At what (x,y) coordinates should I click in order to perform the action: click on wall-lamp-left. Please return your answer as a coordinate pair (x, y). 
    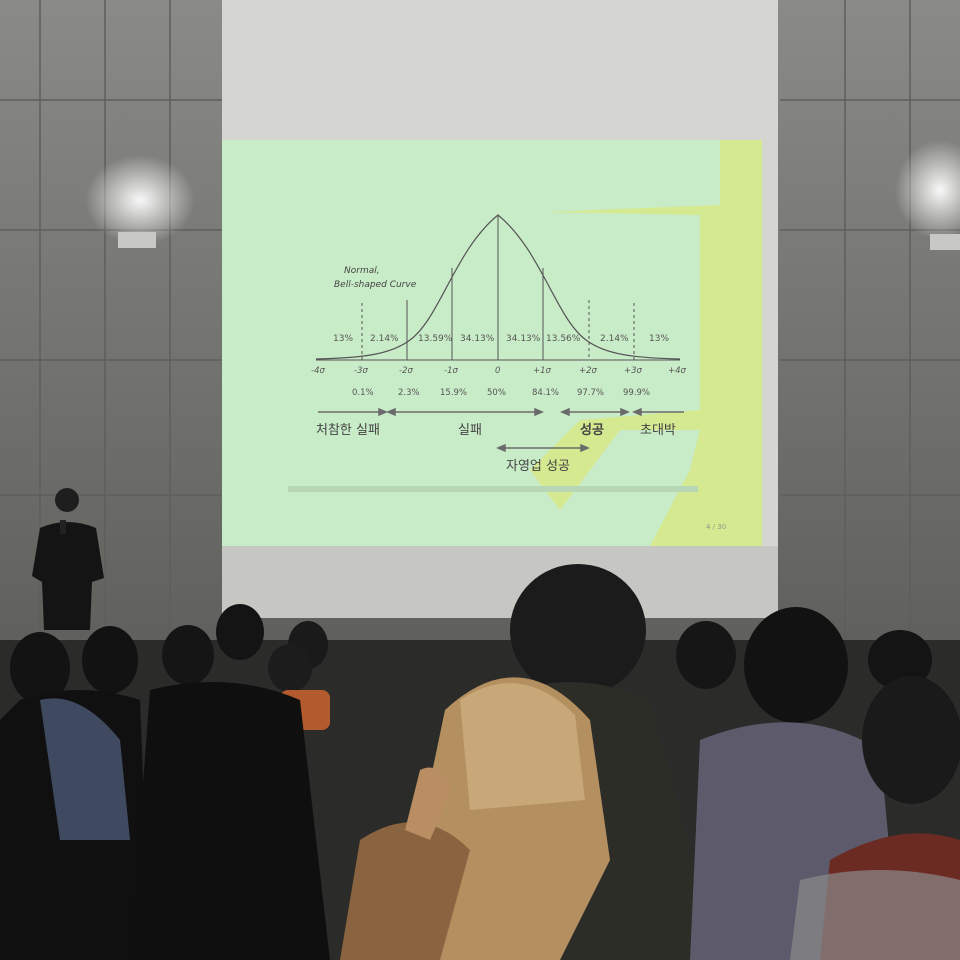
    Looking at the image, I should click on (137, 240).